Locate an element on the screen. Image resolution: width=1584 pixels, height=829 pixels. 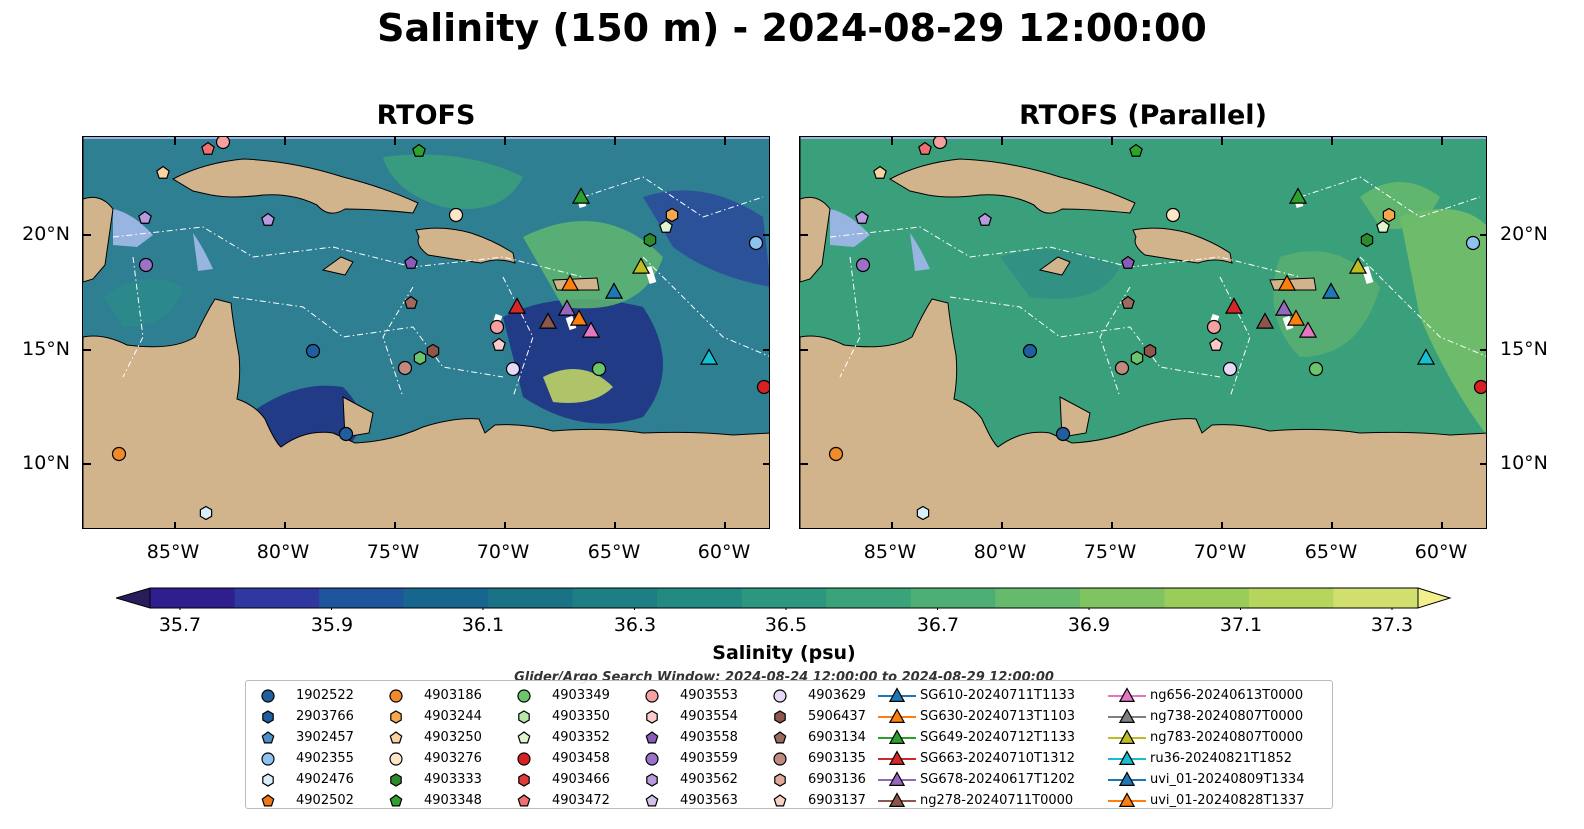
legend-item: 4903276 is located at coordinates (444, 758).